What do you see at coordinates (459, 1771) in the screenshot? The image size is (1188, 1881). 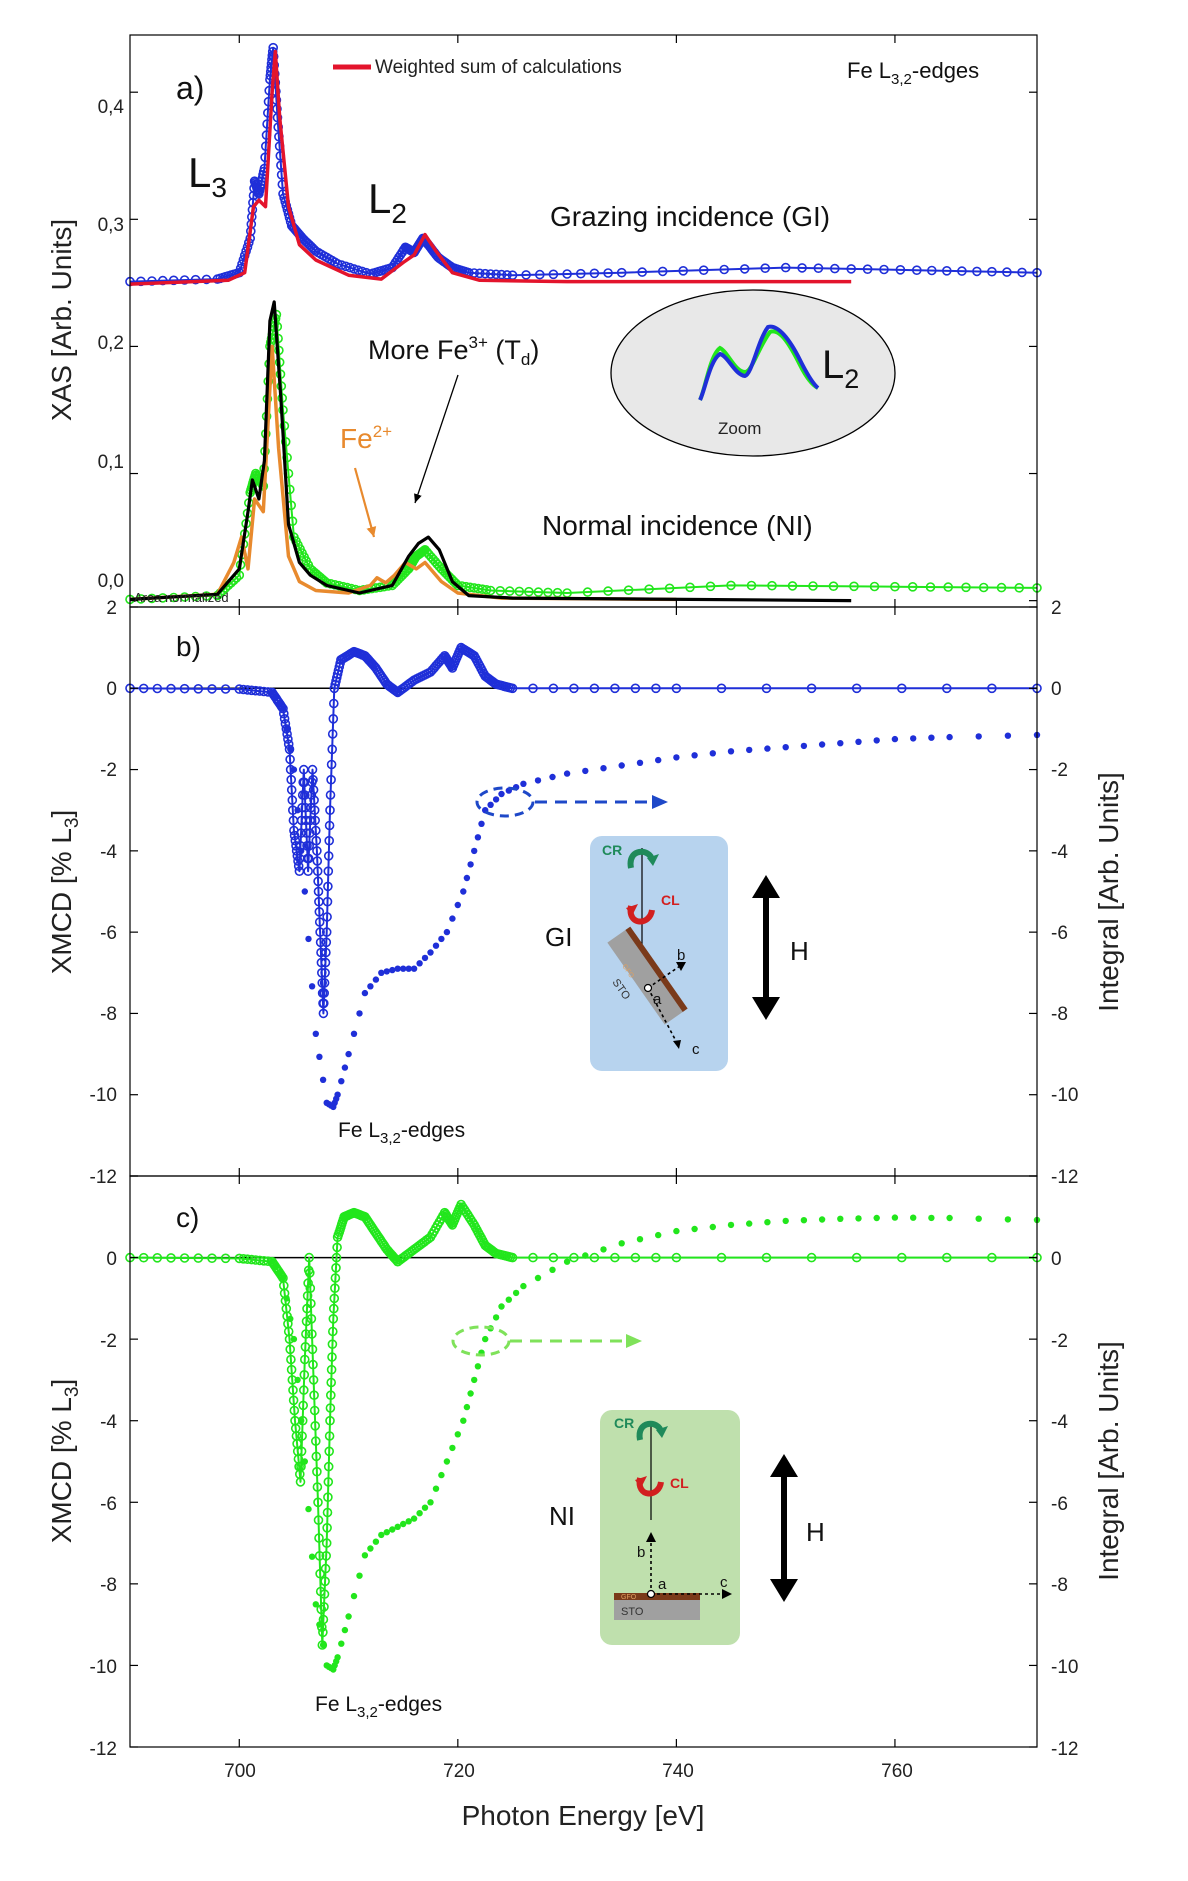 I see `xtick-label: 720` at bounding box center [459, 1771].